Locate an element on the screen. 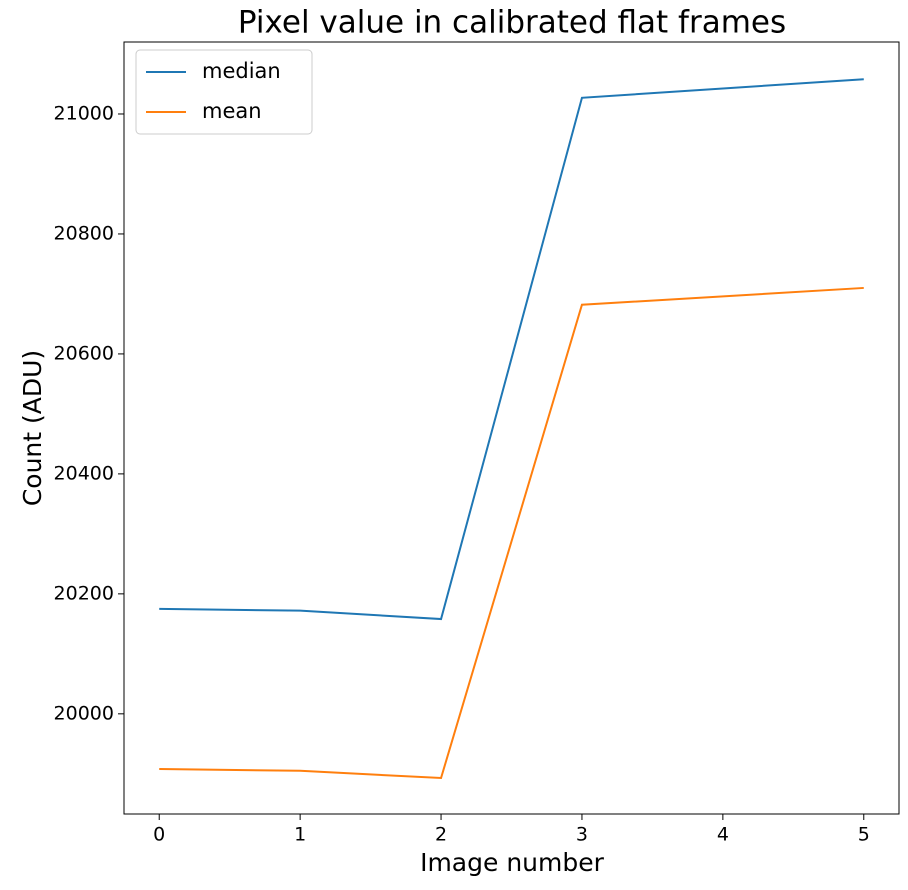 The width and height of the screenshot is (908, 890). x-tick-label: 3 is located at coordinates (582, 835).